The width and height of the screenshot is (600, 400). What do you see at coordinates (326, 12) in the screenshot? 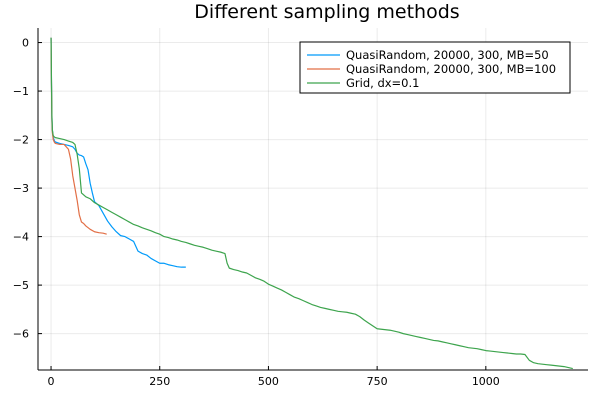
I see `chart-title: Different sampling methods` at bounding box center [326, 12].